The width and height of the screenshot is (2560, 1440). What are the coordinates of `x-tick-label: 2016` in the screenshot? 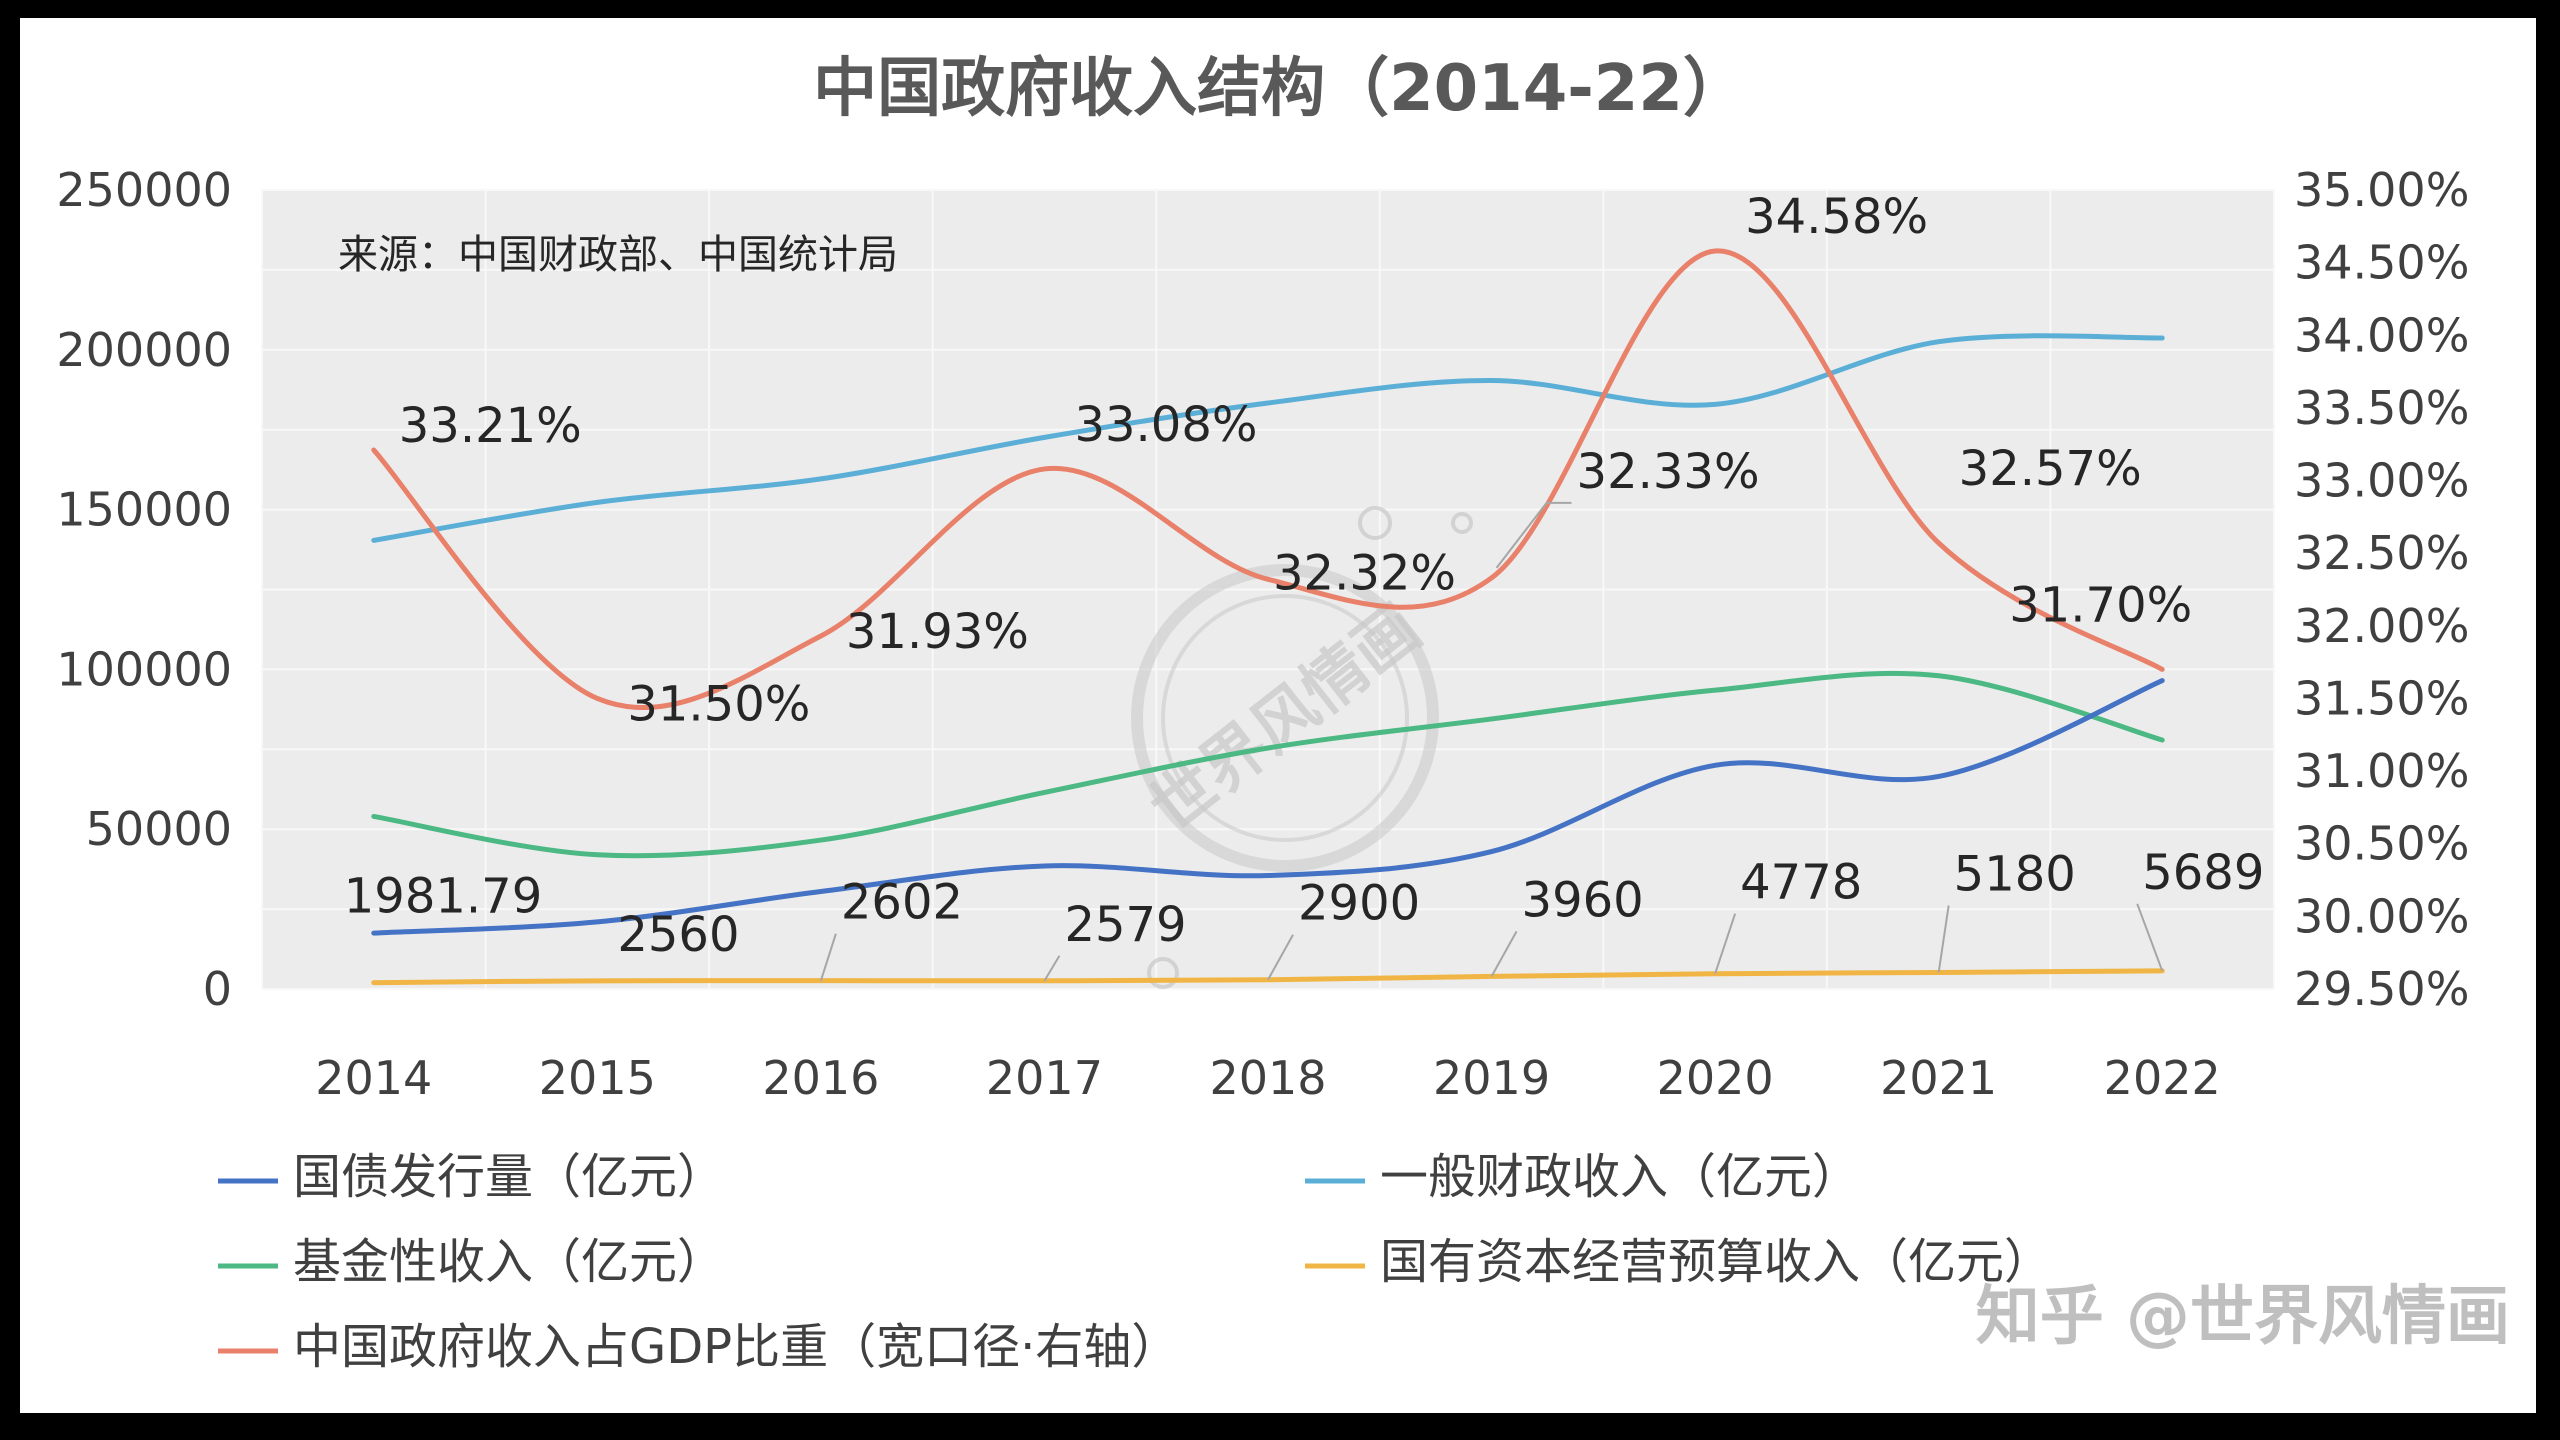 It's located at (820, 1078).